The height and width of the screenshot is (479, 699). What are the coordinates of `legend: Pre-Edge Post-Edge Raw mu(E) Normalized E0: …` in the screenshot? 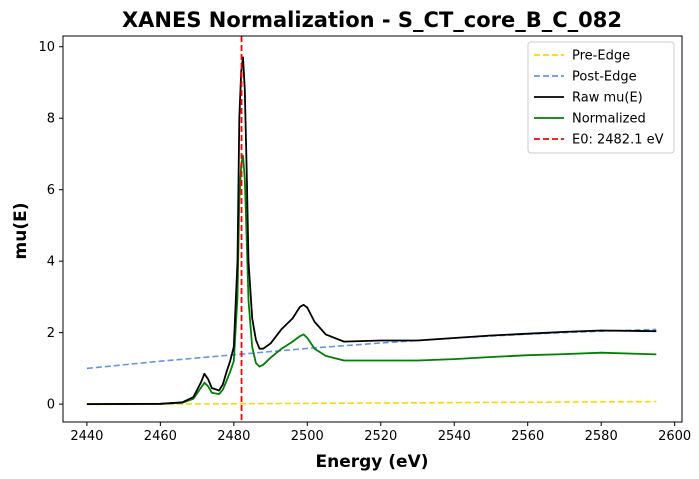 It's located at (601, 97).